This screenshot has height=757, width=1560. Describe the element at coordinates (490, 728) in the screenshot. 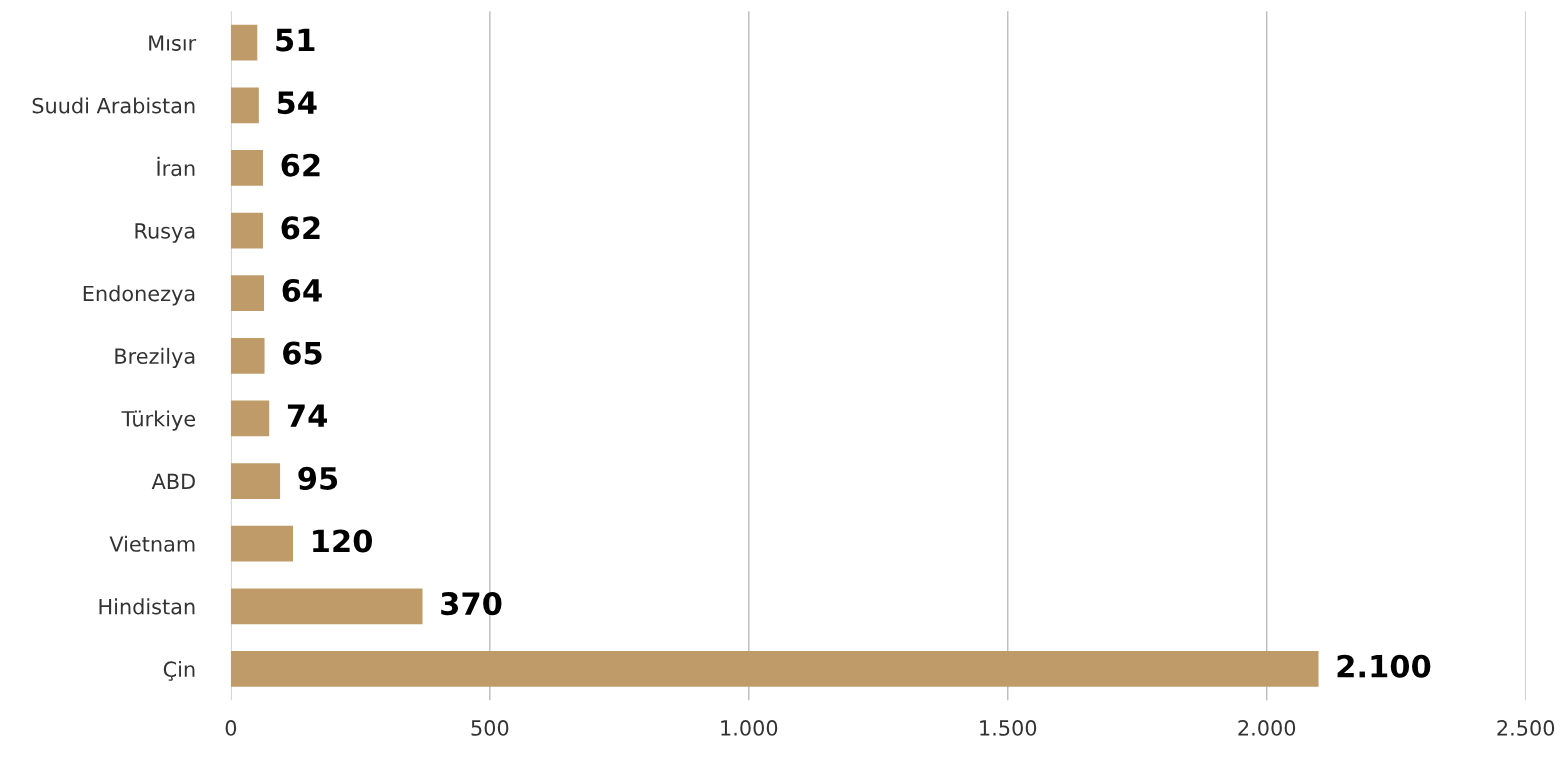

I see `x-tick-label: 500` at that location.